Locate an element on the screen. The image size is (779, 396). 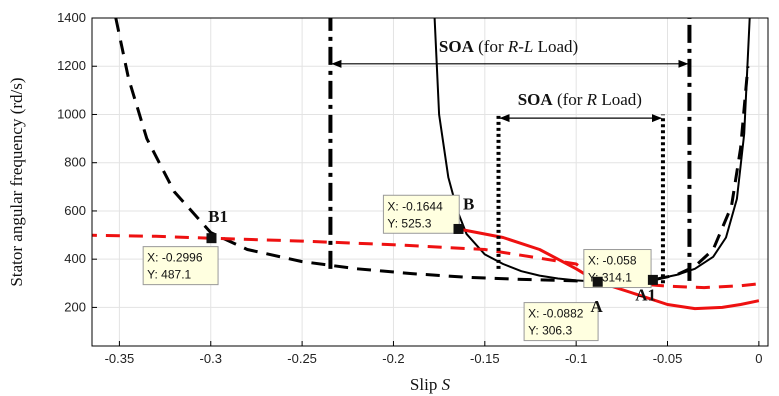
datatip-B1 is located at coordinates (180, 266).